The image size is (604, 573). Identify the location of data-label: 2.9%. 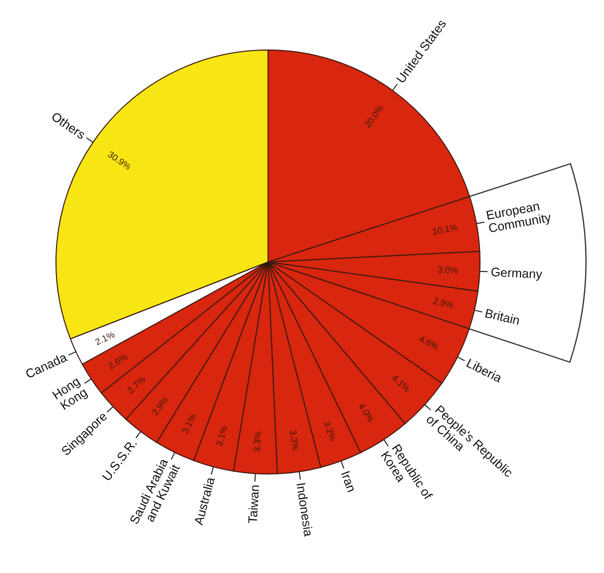
(443, 303).